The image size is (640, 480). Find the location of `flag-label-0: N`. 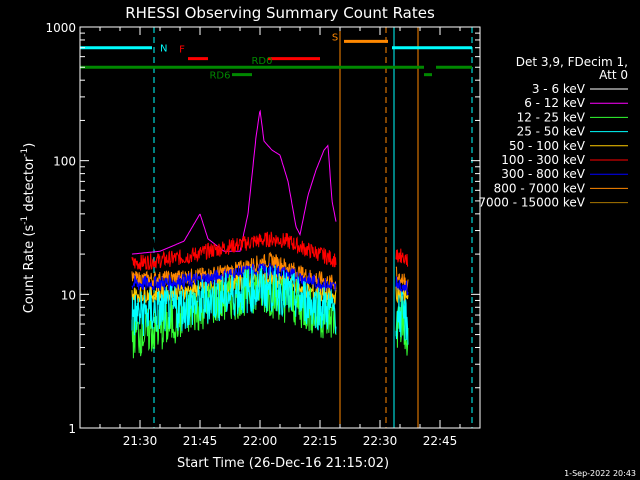

flag-label-0: N is located at coordinates (163, 49).